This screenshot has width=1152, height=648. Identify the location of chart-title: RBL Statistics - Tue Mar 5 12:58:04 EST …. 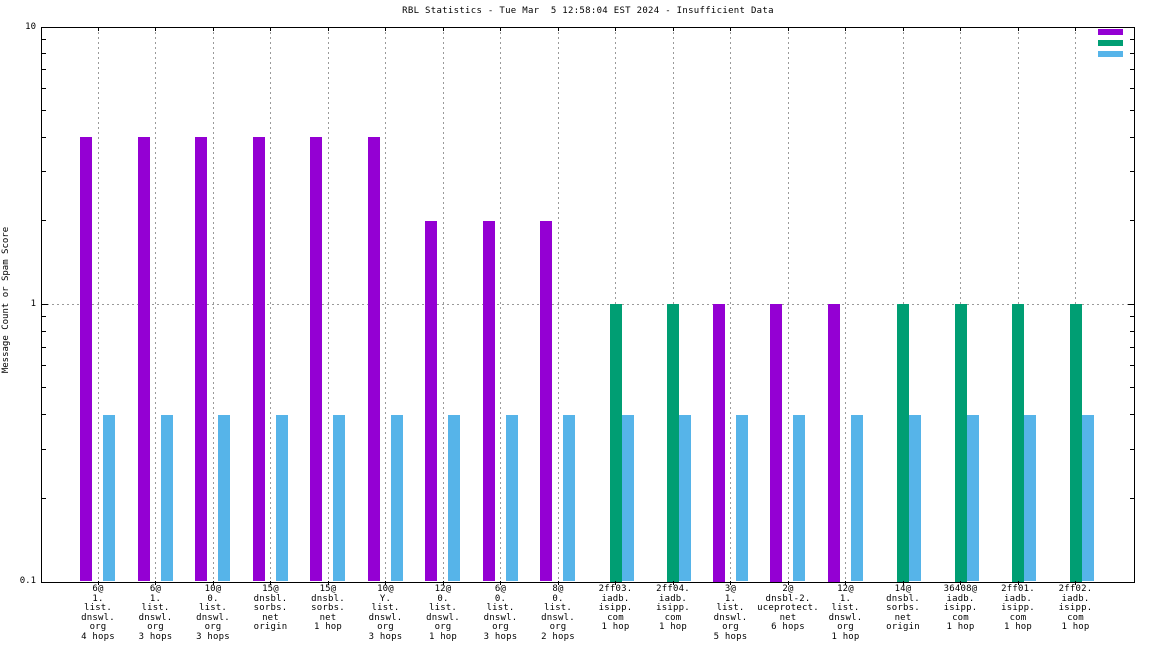
(588, 11).